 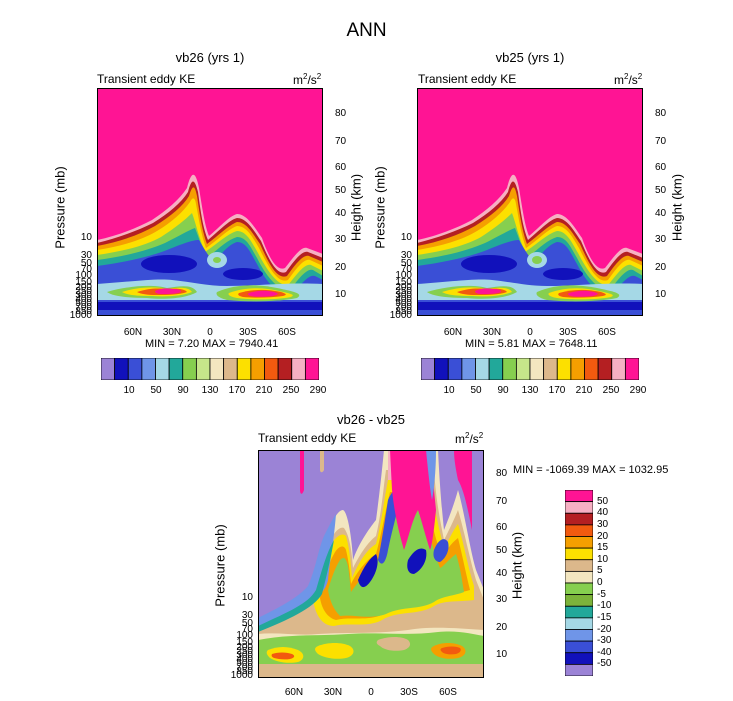 What do you see at coordinates (604, 641) in the screenshot?
I see `p3-cb-label: -30` at bounding box center [604, 641].